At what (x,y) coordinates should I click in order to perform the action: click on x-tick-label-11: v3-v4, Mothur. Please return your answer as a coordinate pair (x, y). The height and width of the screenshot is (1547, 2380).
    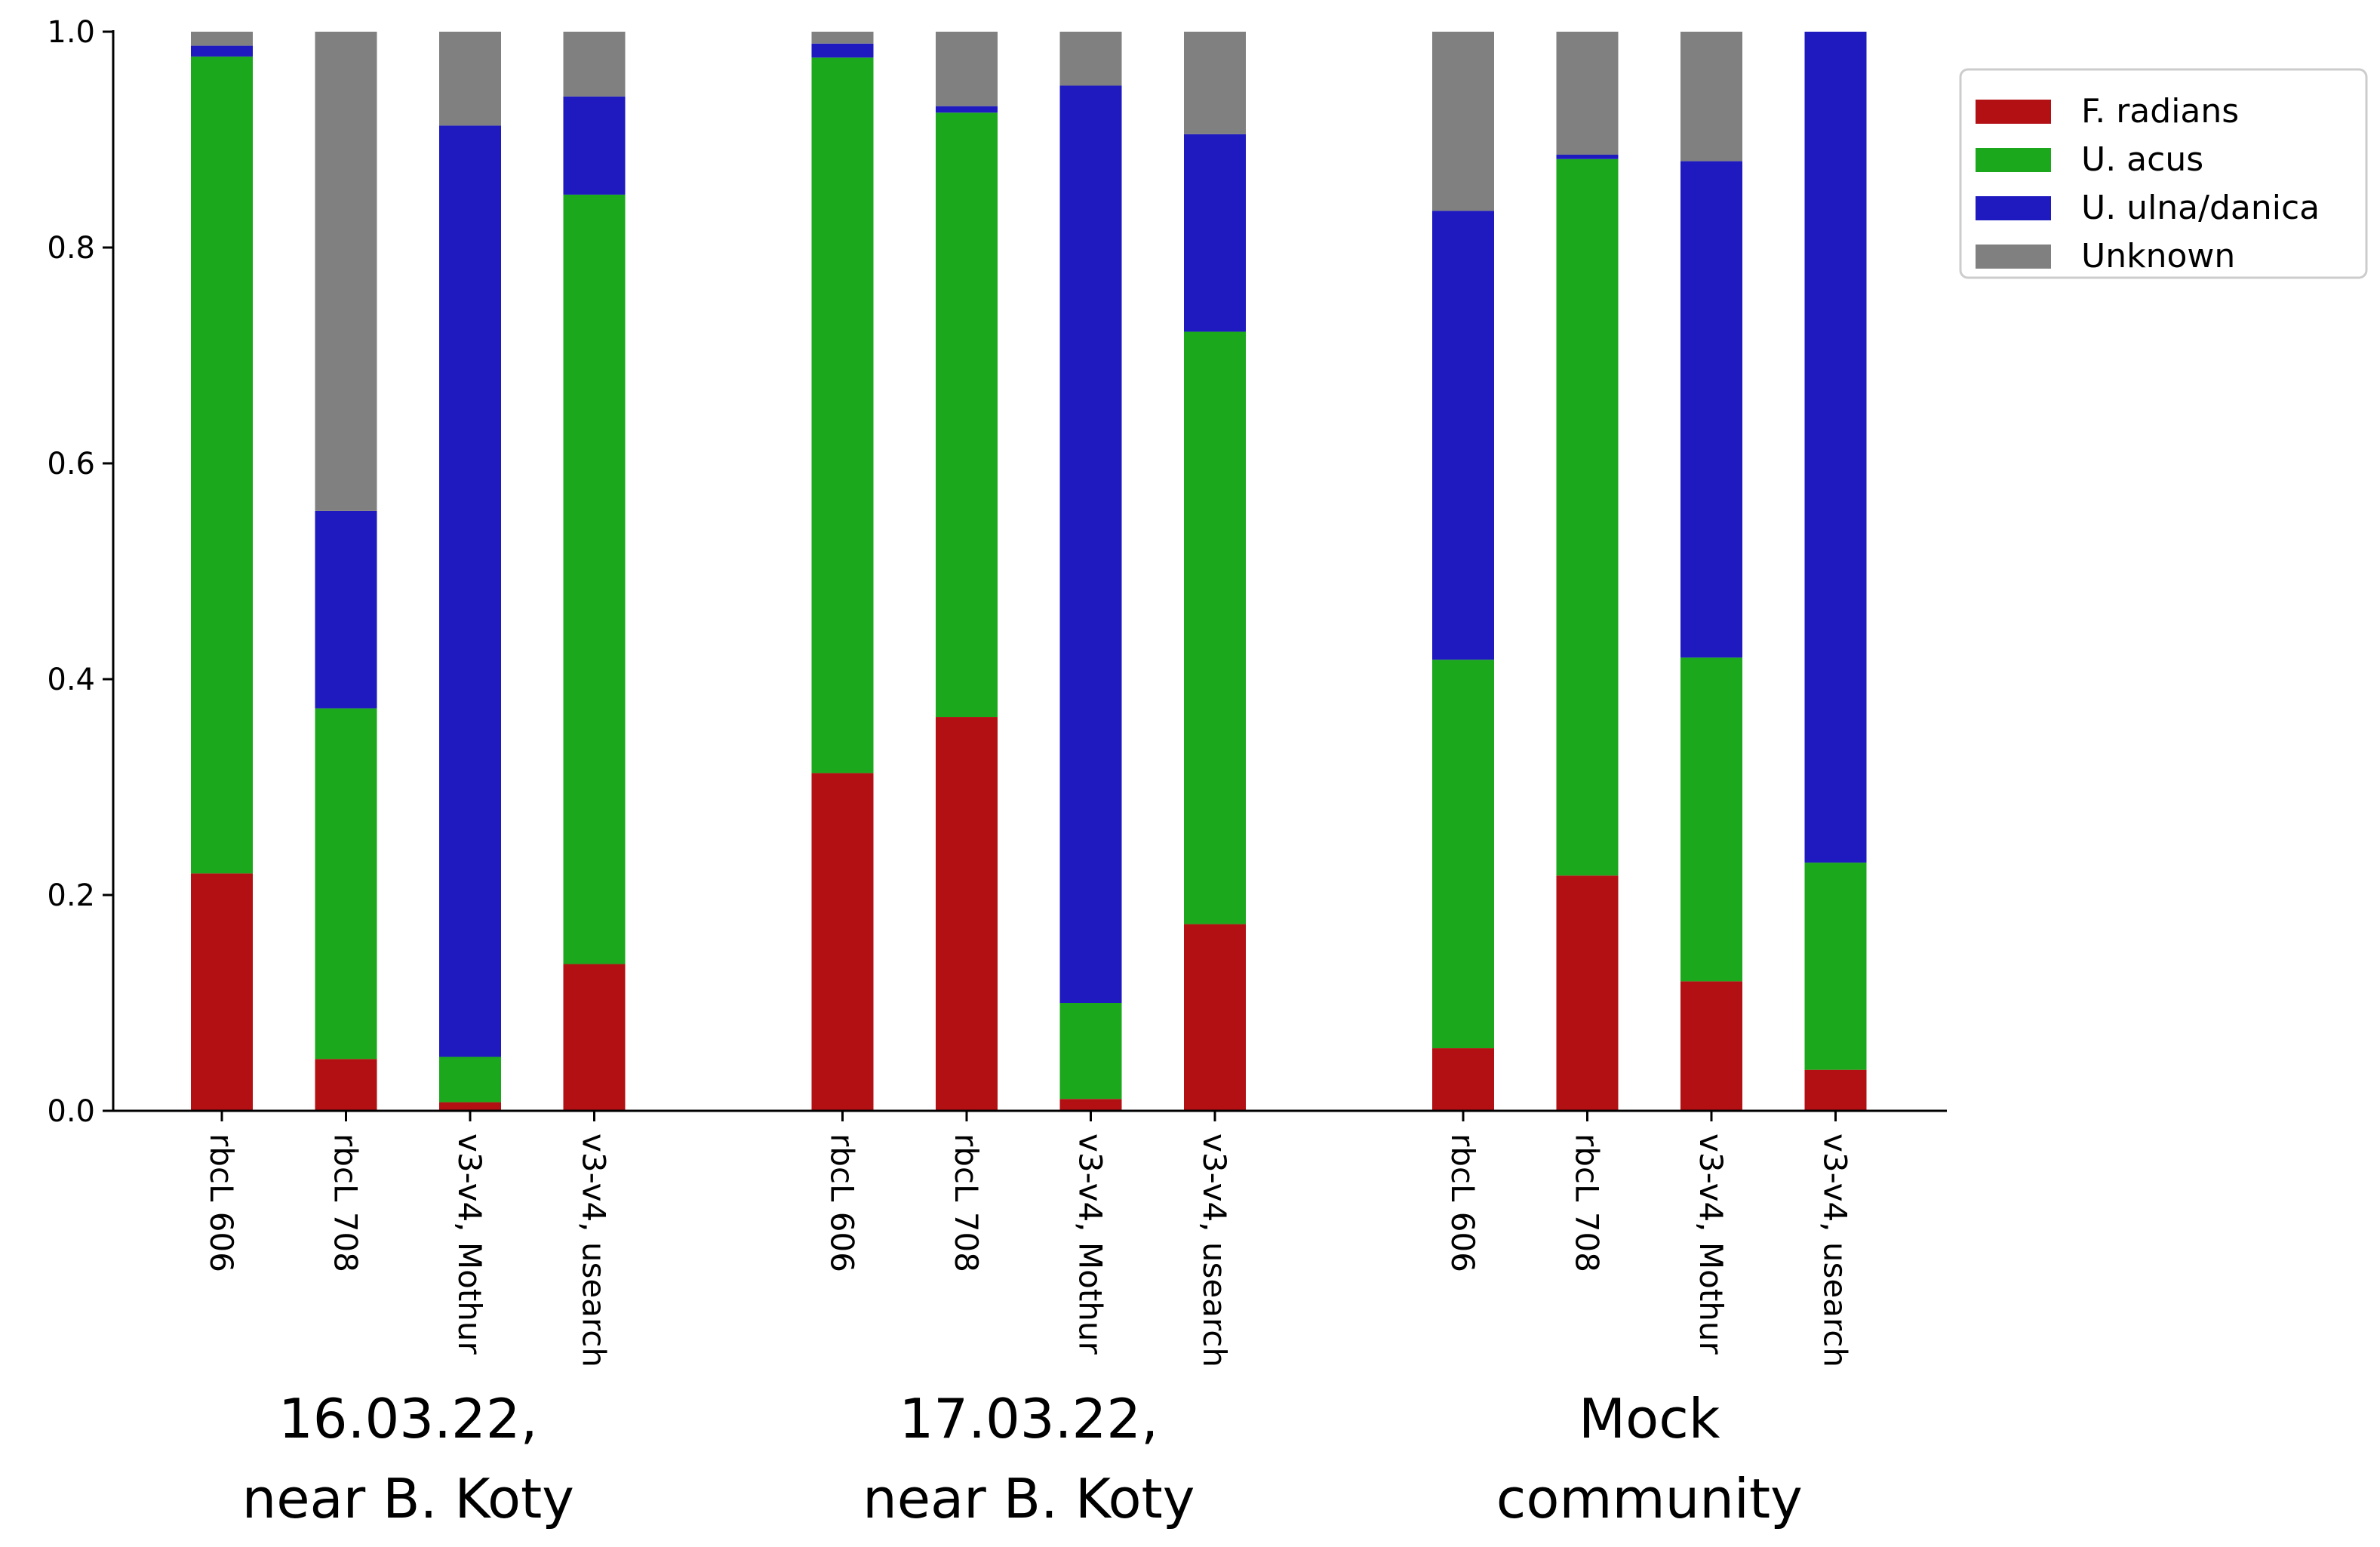
    Looking at the image, I should click on (1711, 1244).